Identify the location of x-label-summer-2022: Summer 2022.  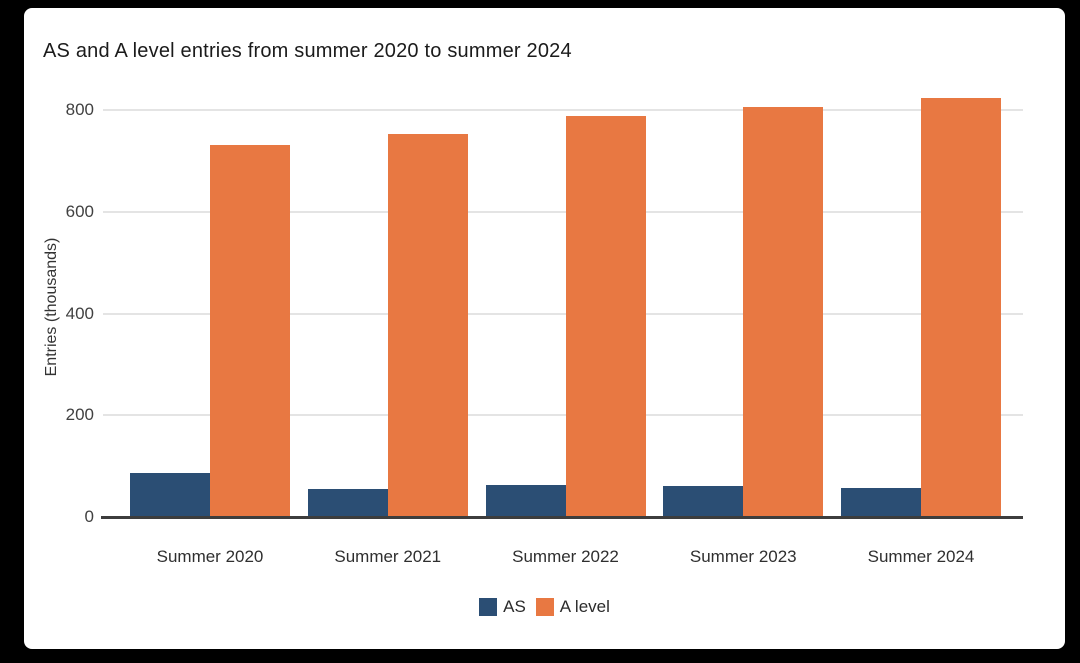
(565, 556).